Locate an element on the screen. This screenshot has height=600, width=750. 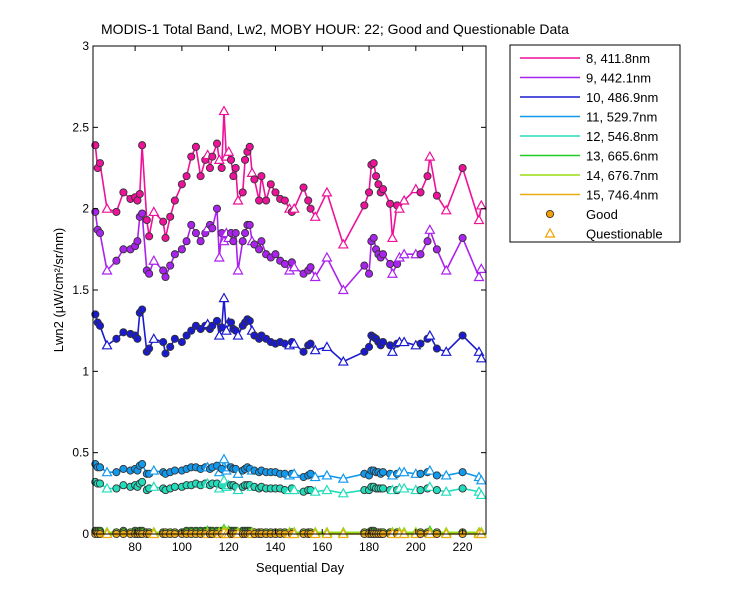
y-axis-label: Lwn2 (µW/cm²/sr/nm) is located at coordinates (58, 290).